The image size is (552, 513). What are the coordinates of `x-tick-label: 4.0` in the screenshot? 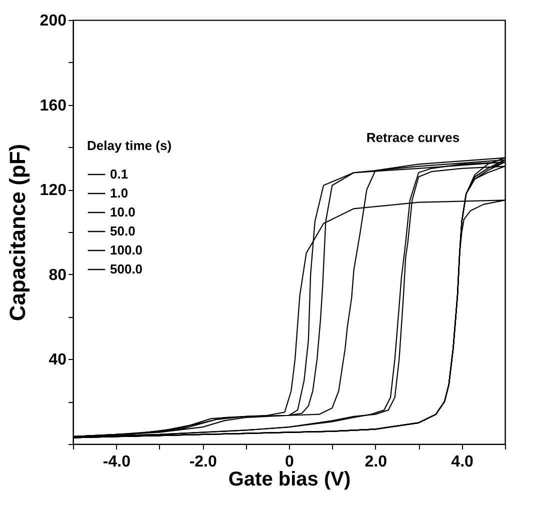 It's located at (462, 462).